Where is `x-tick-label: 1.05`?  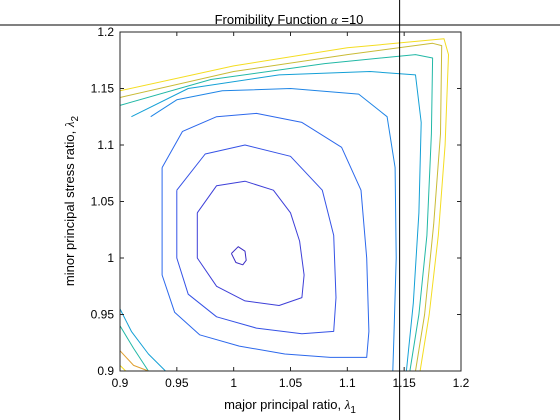 x-tick-label: 1.05 is located at coordinates (291, 383).